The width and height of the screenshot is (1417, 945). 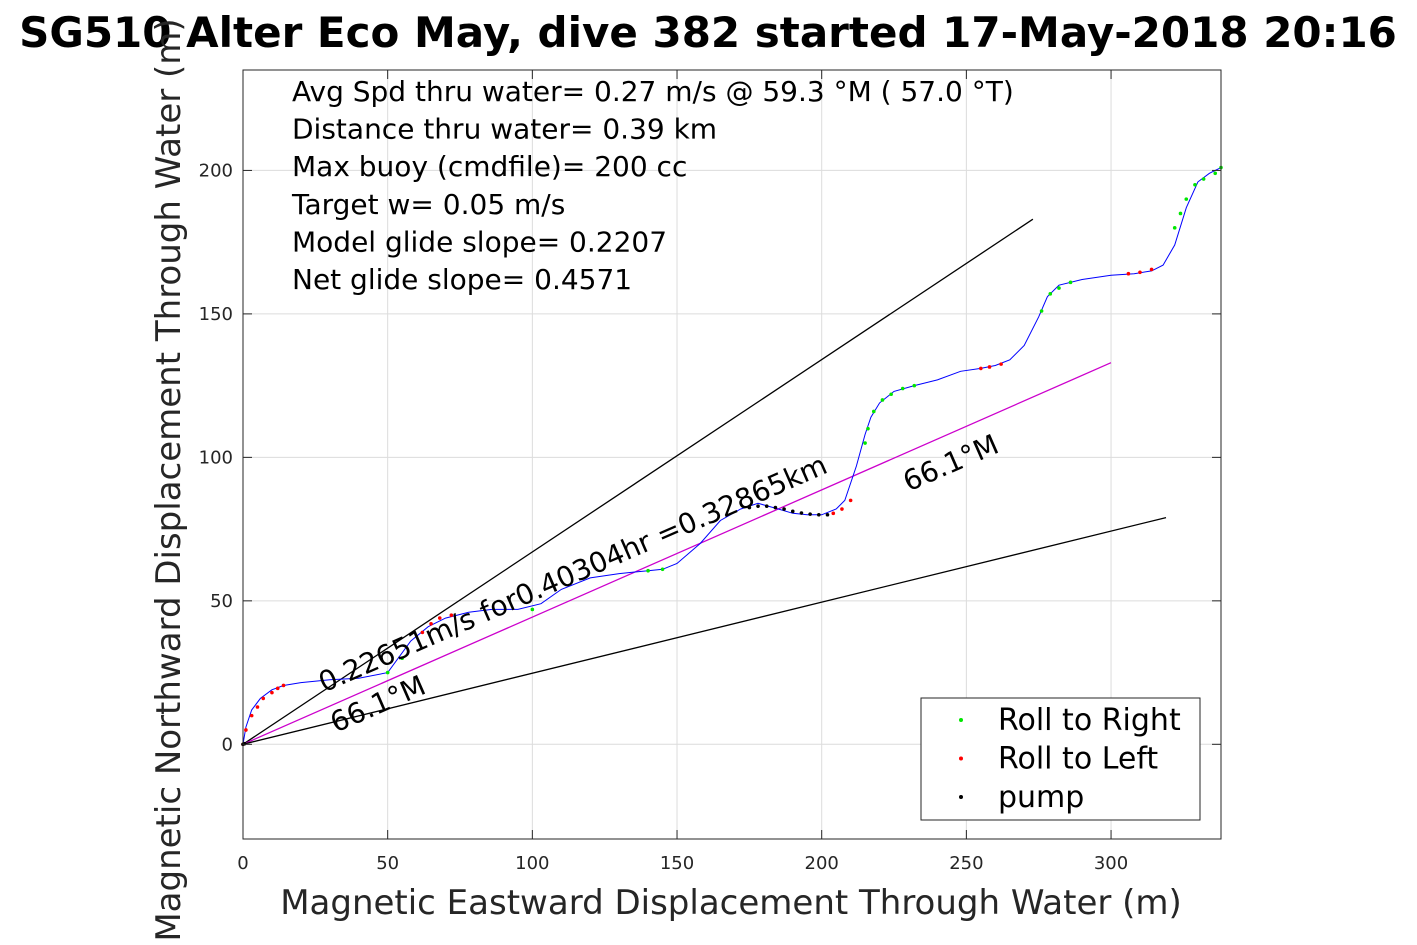 What do you see at coordinates (961, 758) in the screenshot?
I see `legend-marker-roll-to-left` at bounding box center [961, 758].